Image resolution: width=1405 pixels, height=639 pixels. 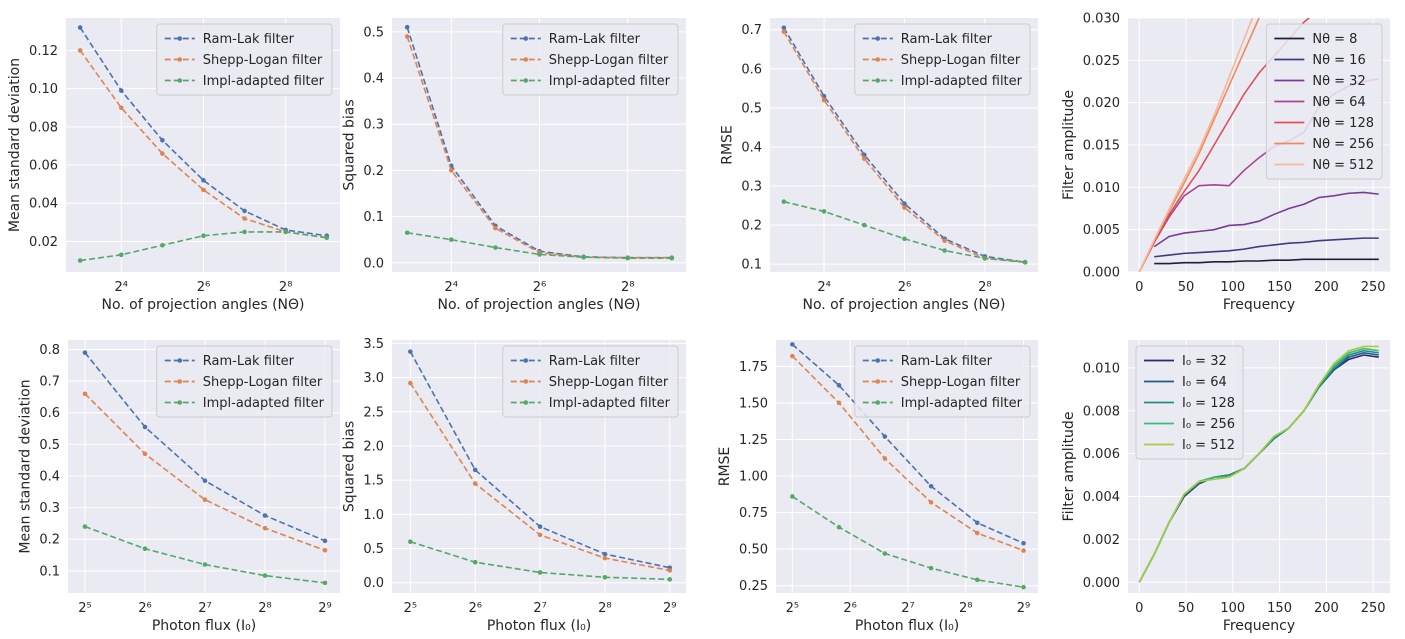 What do you see at coordinates (753, 367) in the screenshot?
I see `y-tick-label: 1.75` at bounding box center [753, 367].